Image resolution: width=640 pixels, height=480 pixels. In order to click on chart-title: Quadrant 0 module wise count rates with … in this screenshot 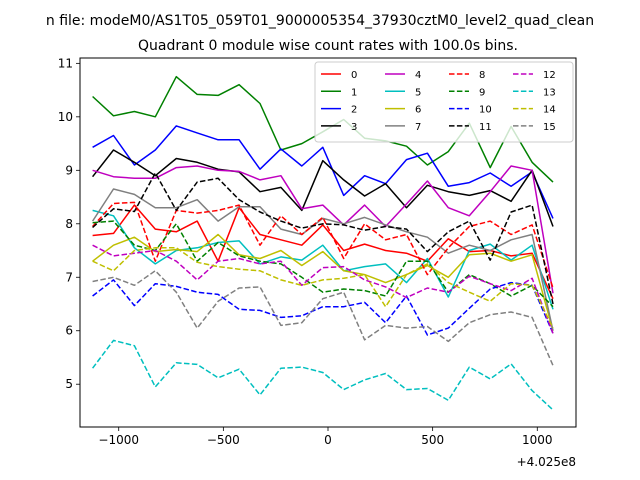, I will do `click(328, 46)`.